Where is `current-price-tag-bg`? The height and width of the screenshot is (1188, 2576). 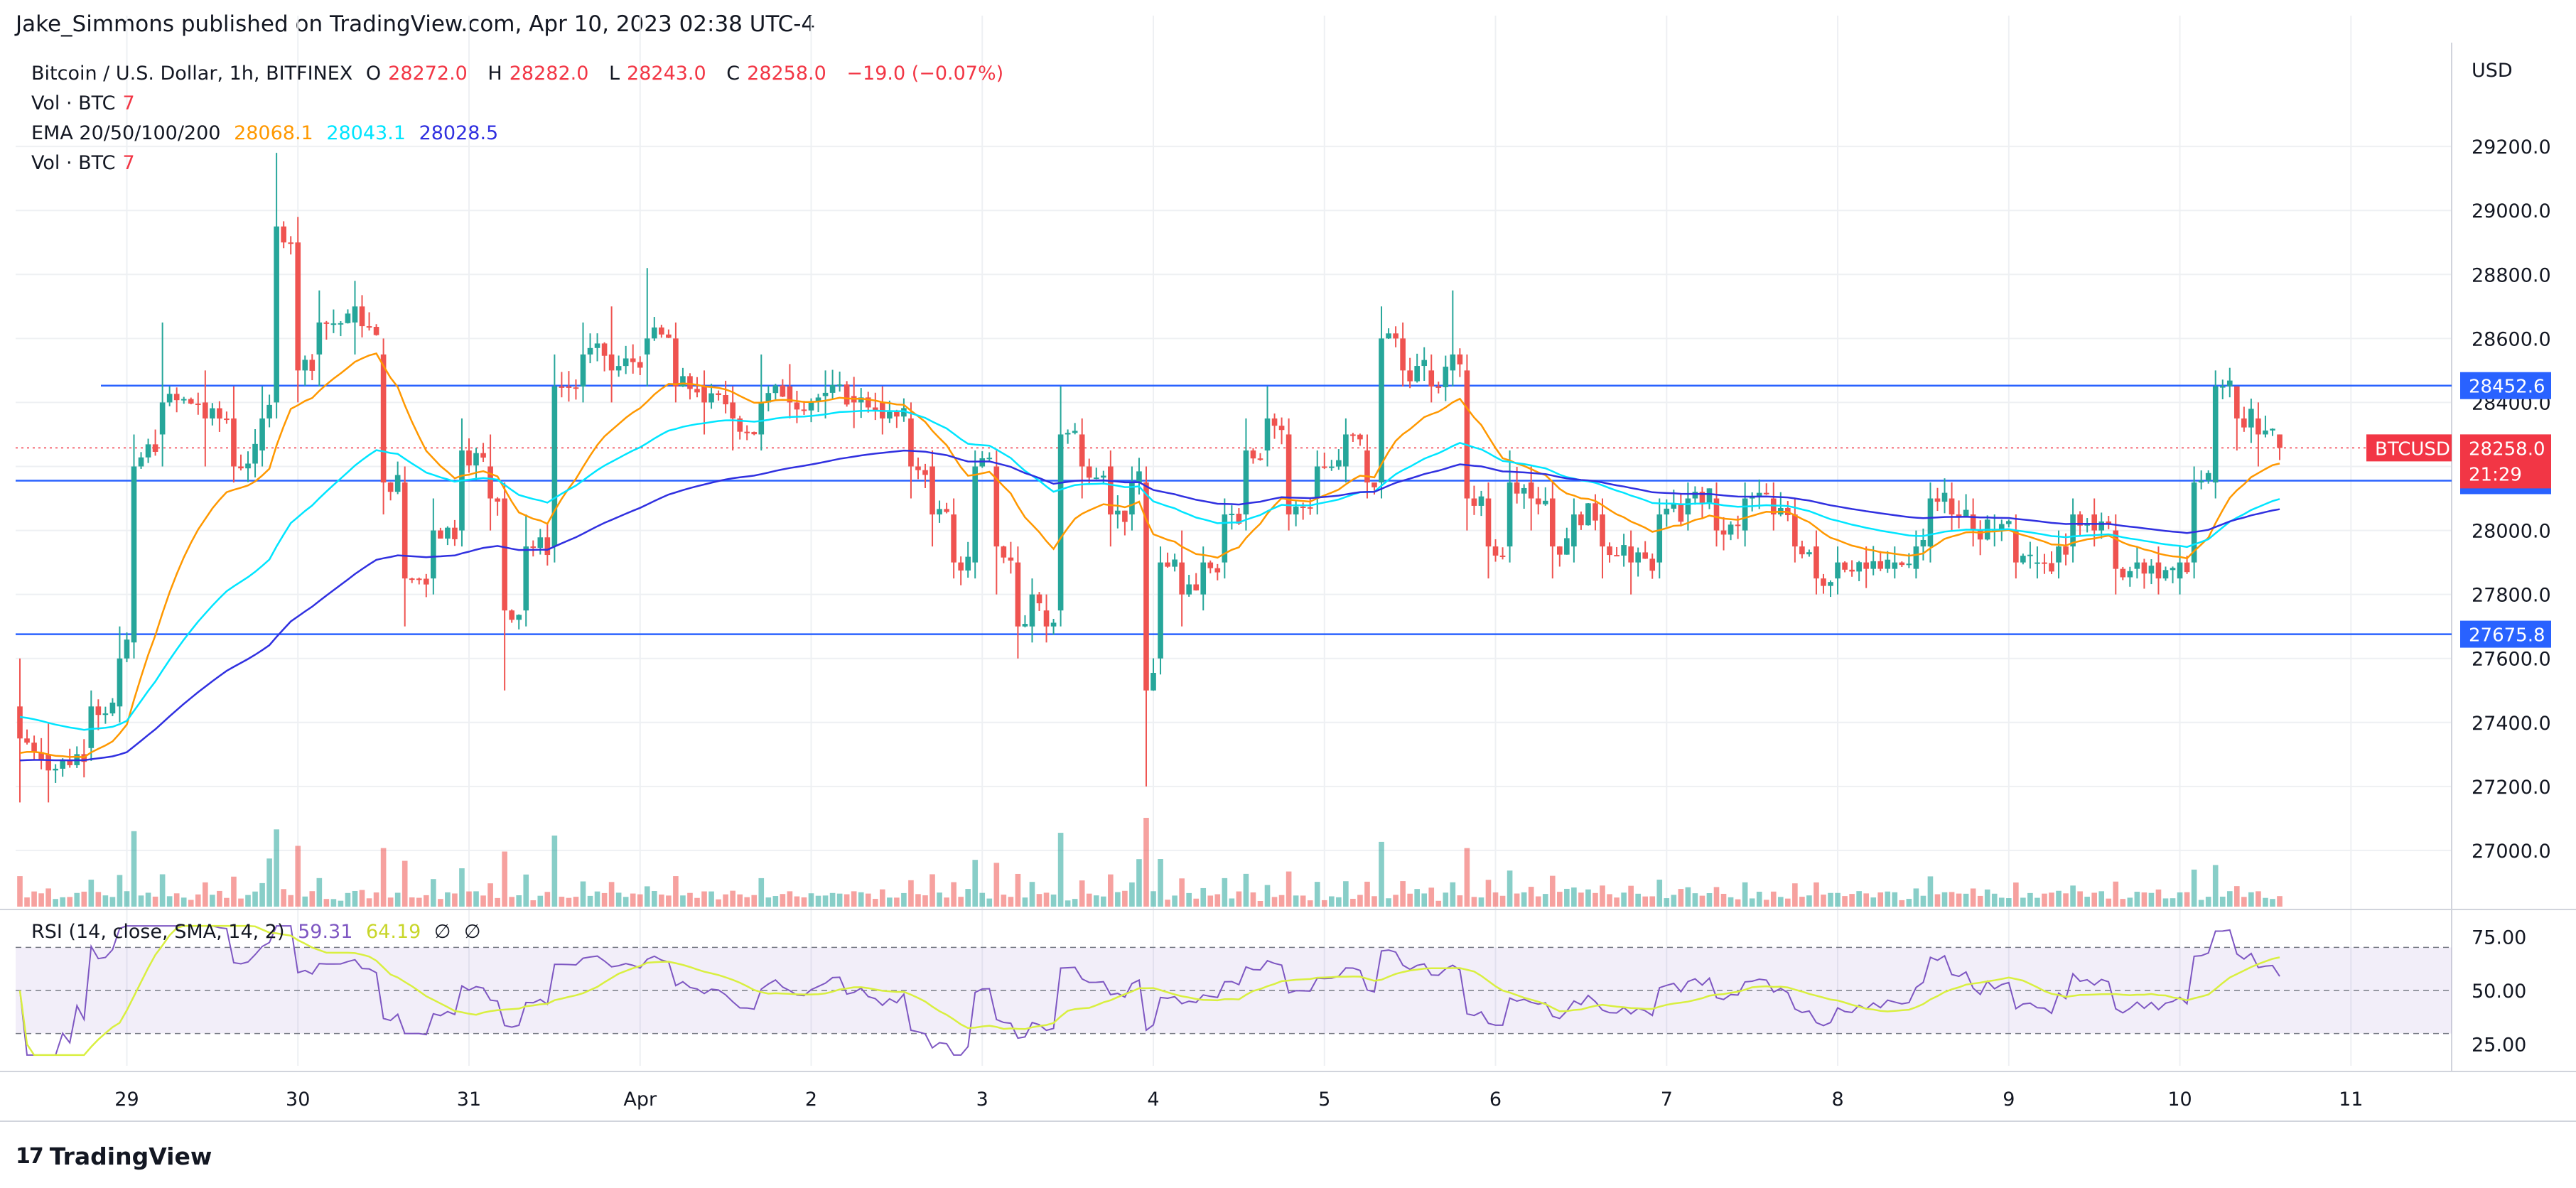 current-price-tag-bg is located at coordinates (2506, 462).